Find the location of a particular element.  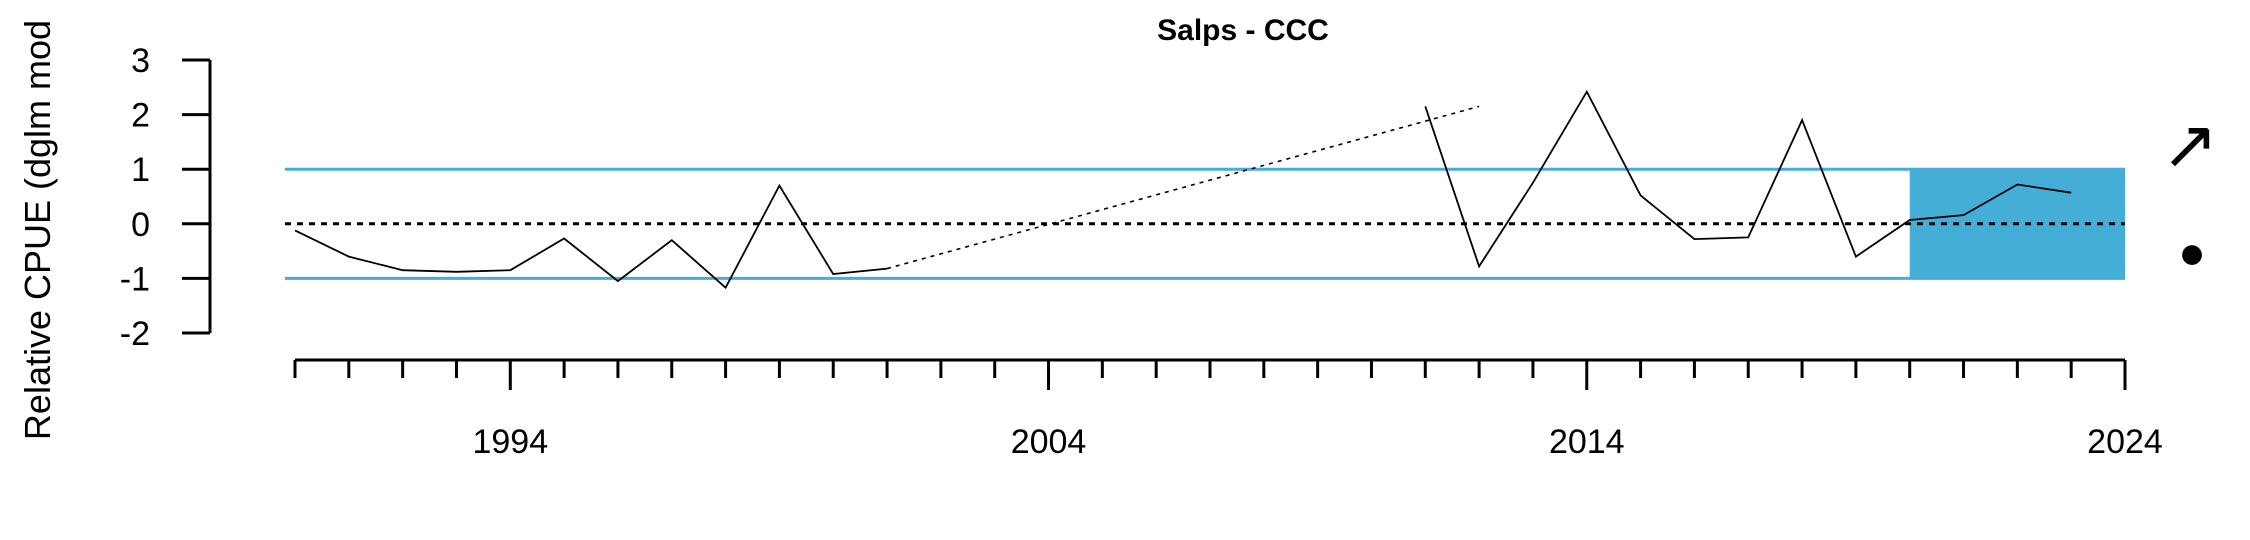

x-tick-label: 2004 is located at coordinates (1049, 442).